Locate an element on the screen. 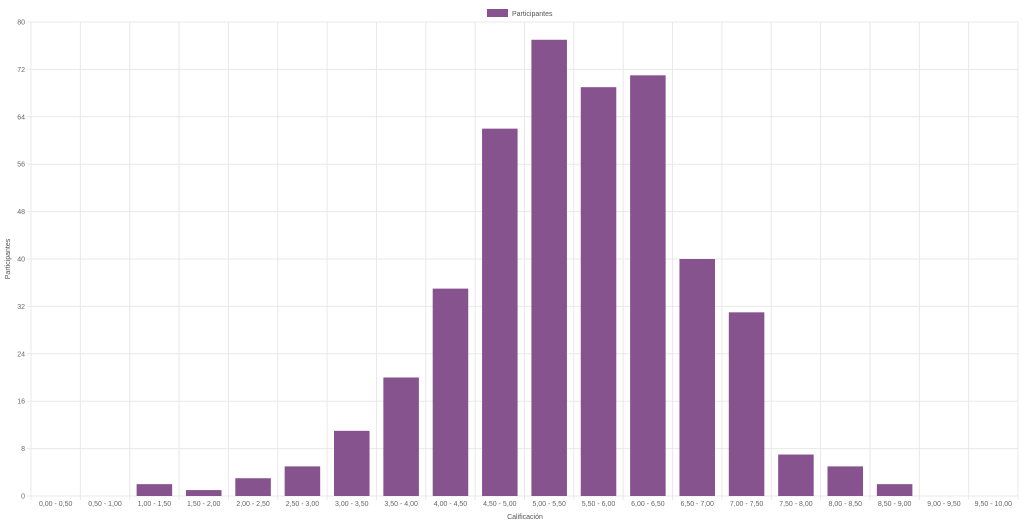  x-tick-label: 2,50 - 3,00 is located at coordinates (303, 504).